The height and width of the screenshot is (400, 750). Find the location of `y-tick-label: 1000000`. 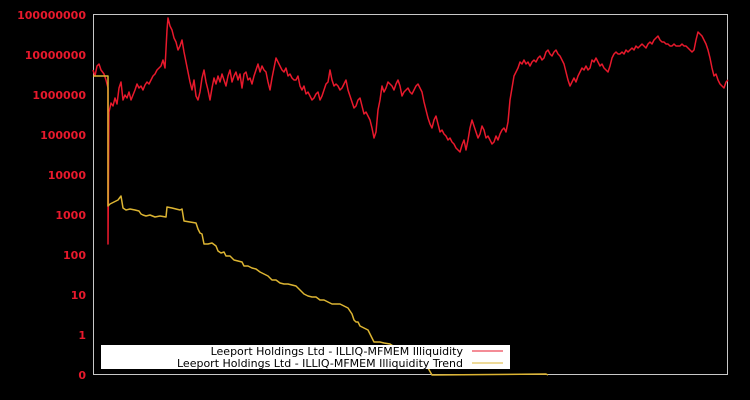

y-tick-label: 1000000 is located at coordinates (59, 95).